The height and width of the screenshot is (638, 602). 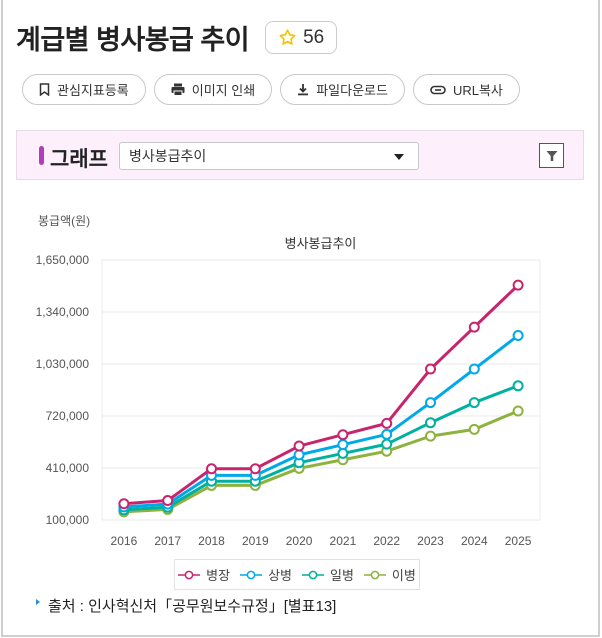 I want to click on x-tick-label: 2020, so click(x=299, y=541).